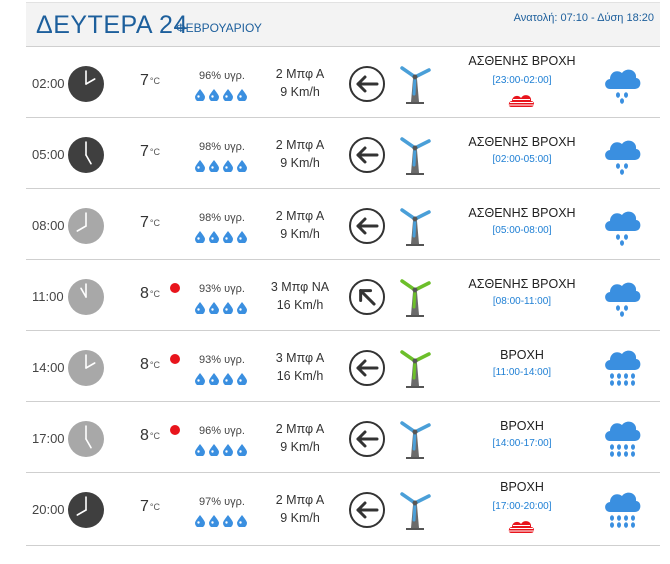 The width and height of the screenshot is (670, 564). What do you see at coordinates (48, 438) in the screenshot?
I see `time-label: 17:00` at bounding box center [48, 438].